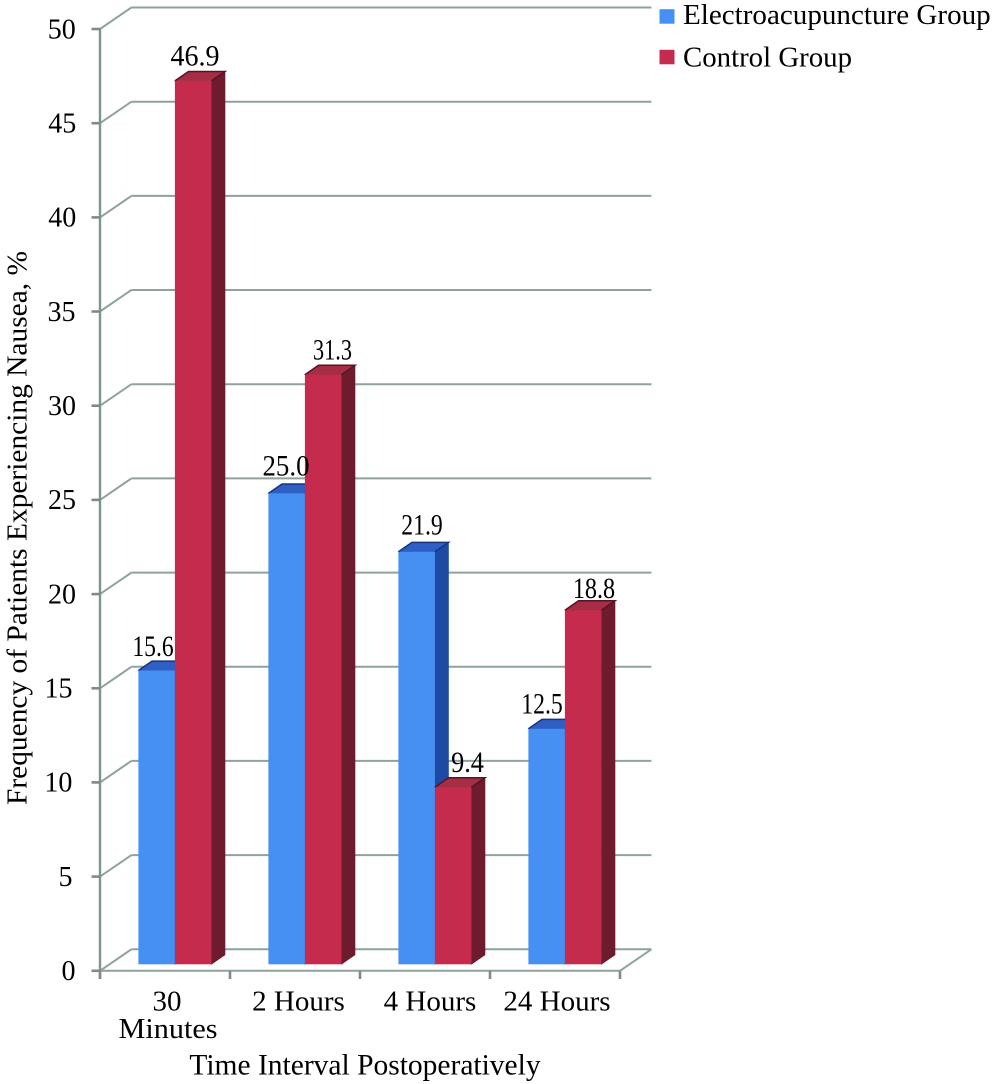 The image size is (1000, 1084). Describe the element at coordinates (62, 312) in the screenshot. I see `svg-text: 35` at that location.